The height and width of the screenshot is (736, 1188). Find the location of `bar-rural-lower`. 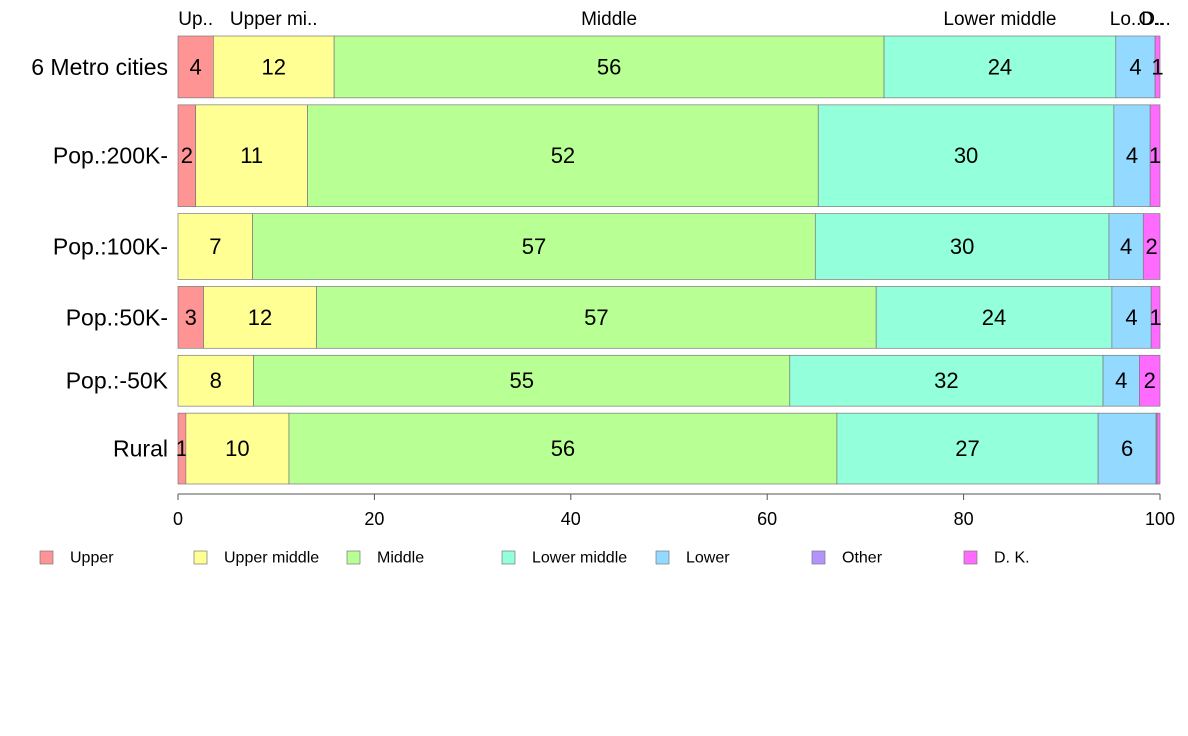

bar-rural-lower is located at coordinates (1127, 448).